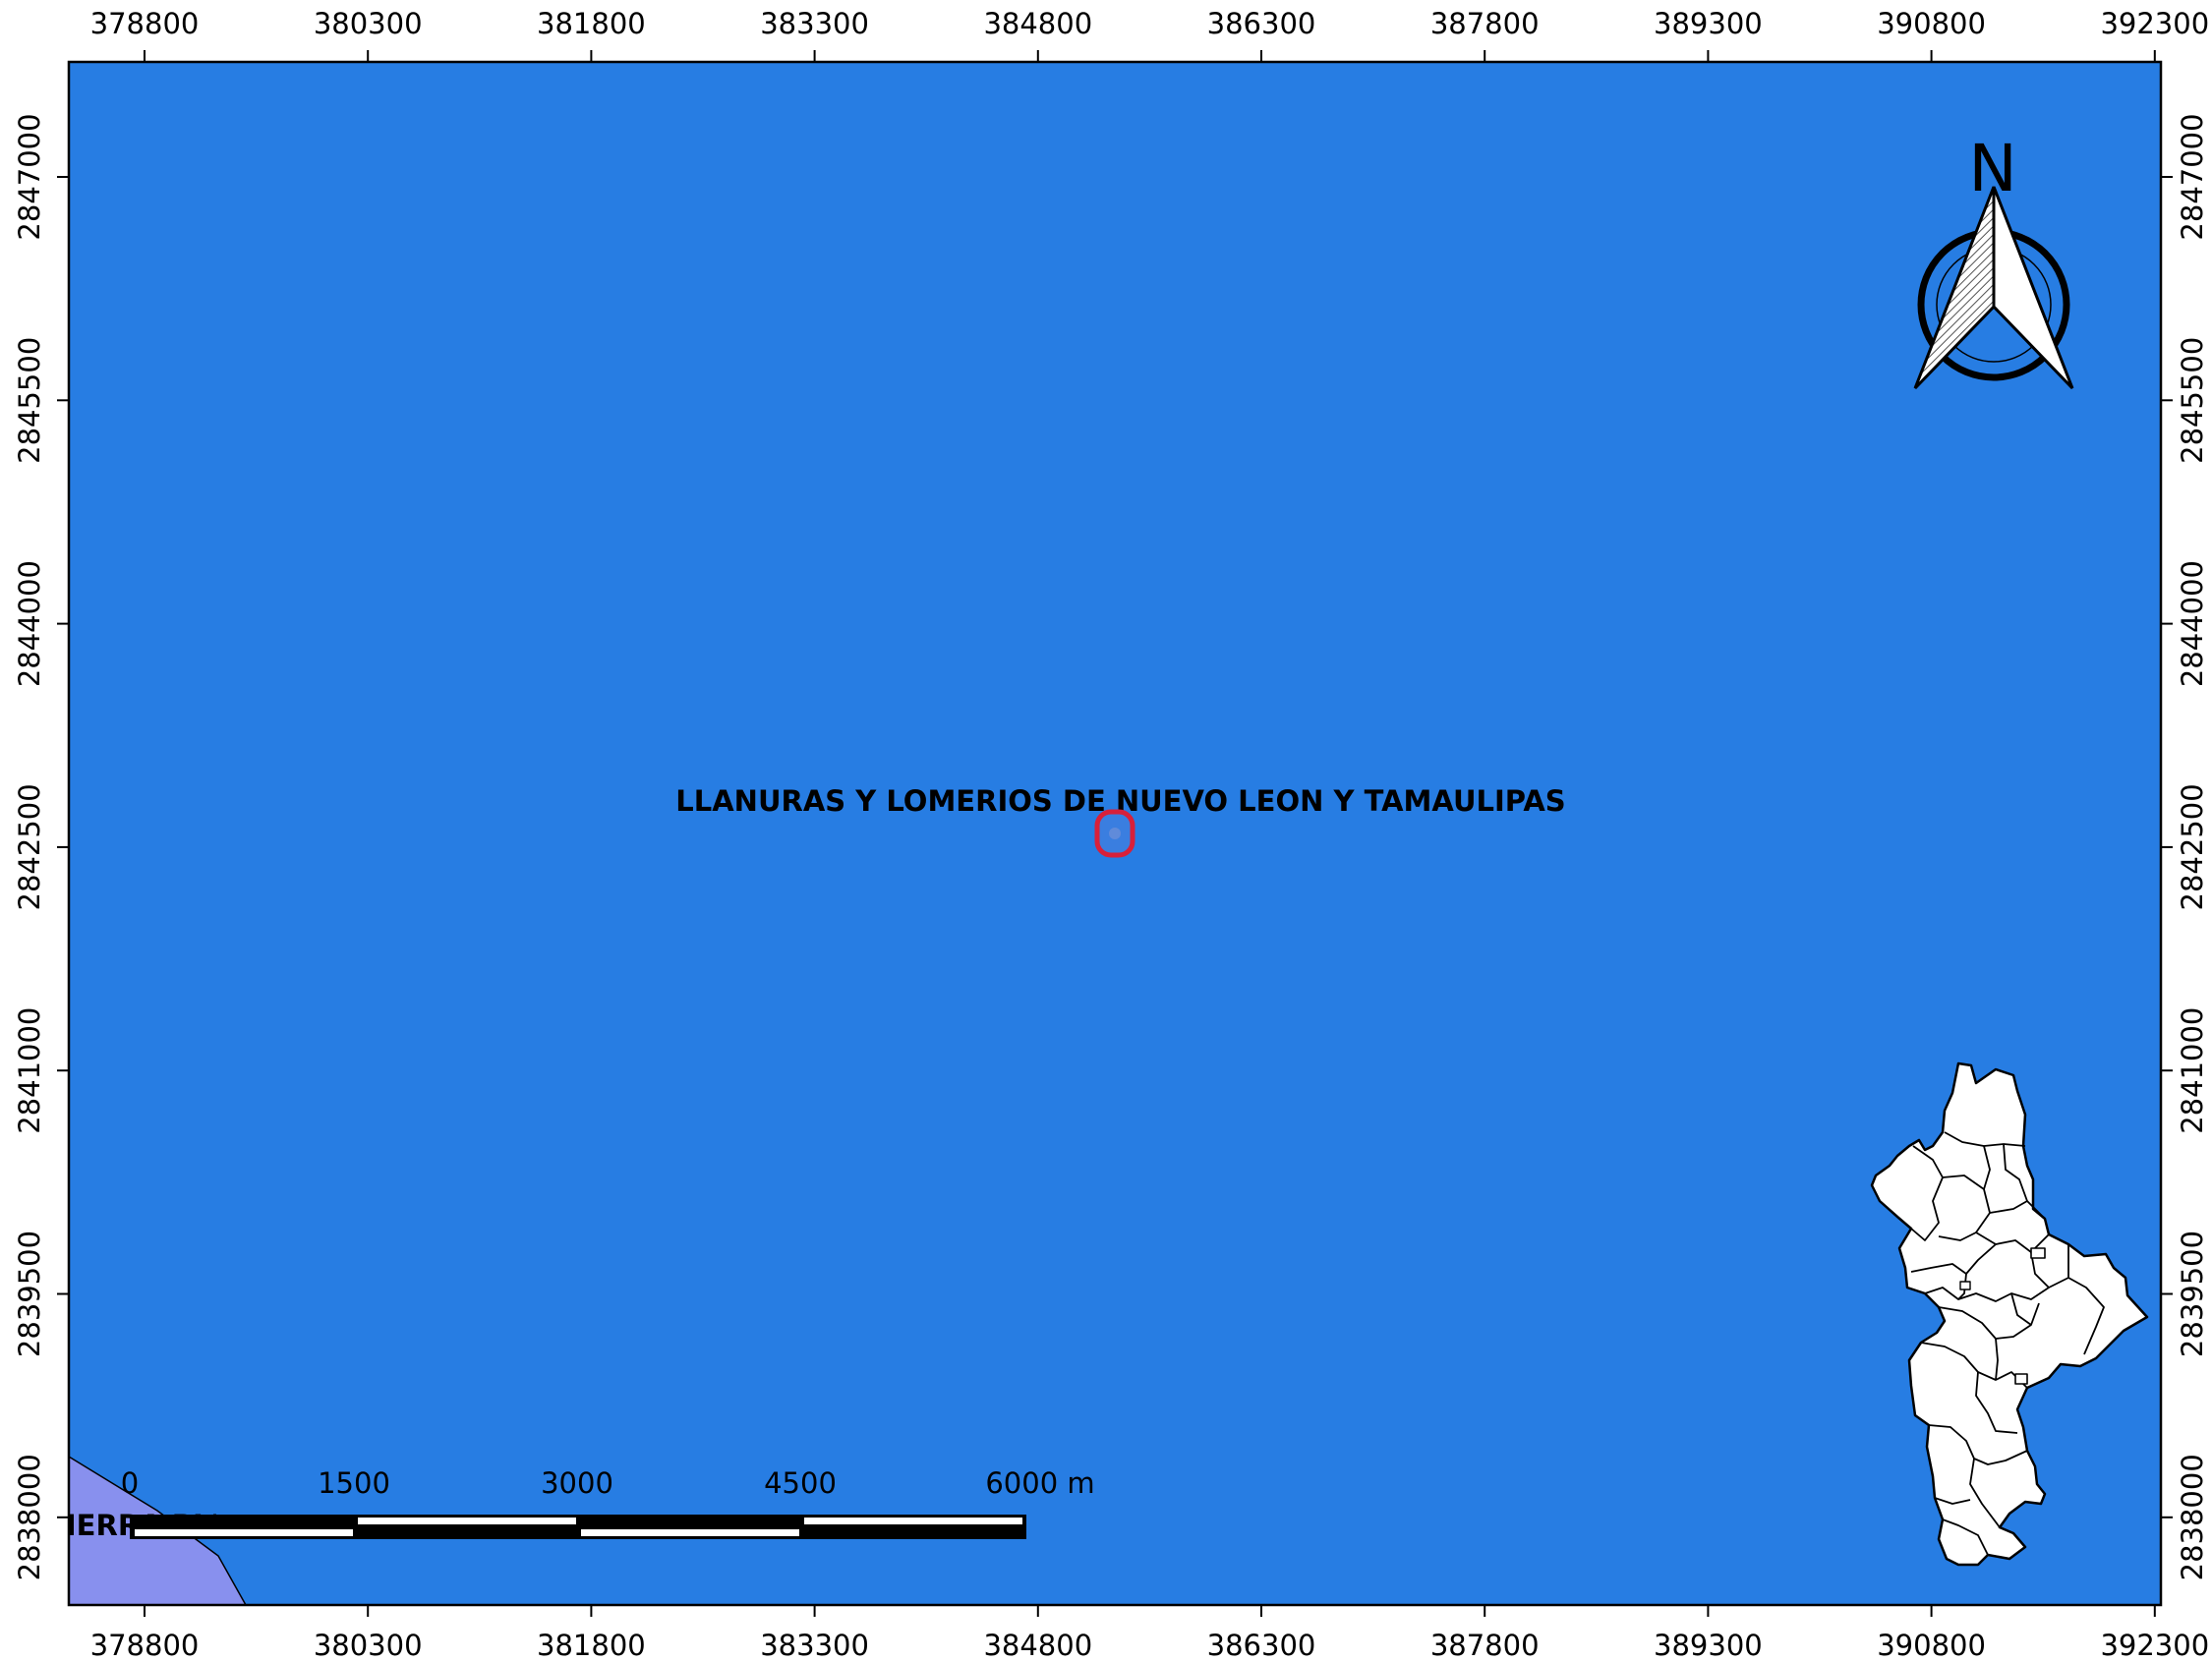 The image size is (2212, 1662). Describe the element at coordinates (130, 1483) in the screenshot. I see `scale-bar-label: 0` at that location.